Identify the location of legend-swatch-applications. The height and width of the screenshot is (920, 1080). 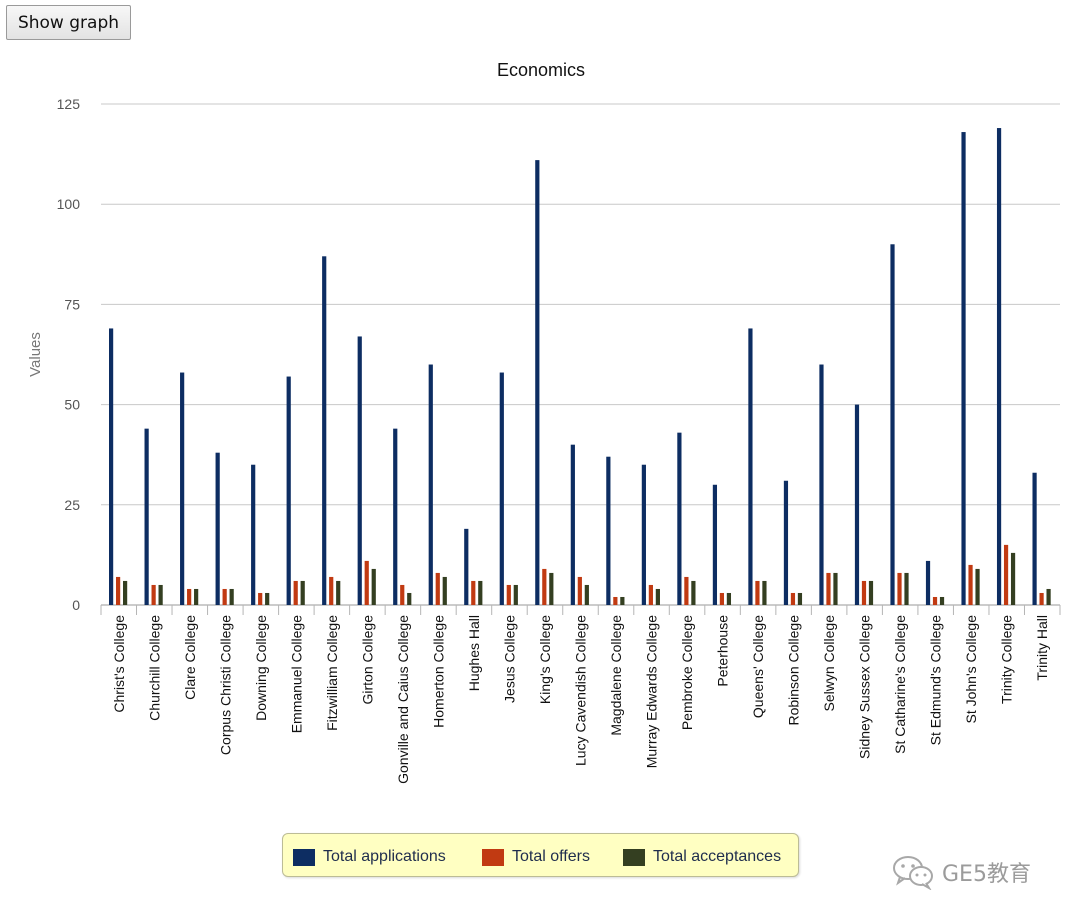
(304, 857).